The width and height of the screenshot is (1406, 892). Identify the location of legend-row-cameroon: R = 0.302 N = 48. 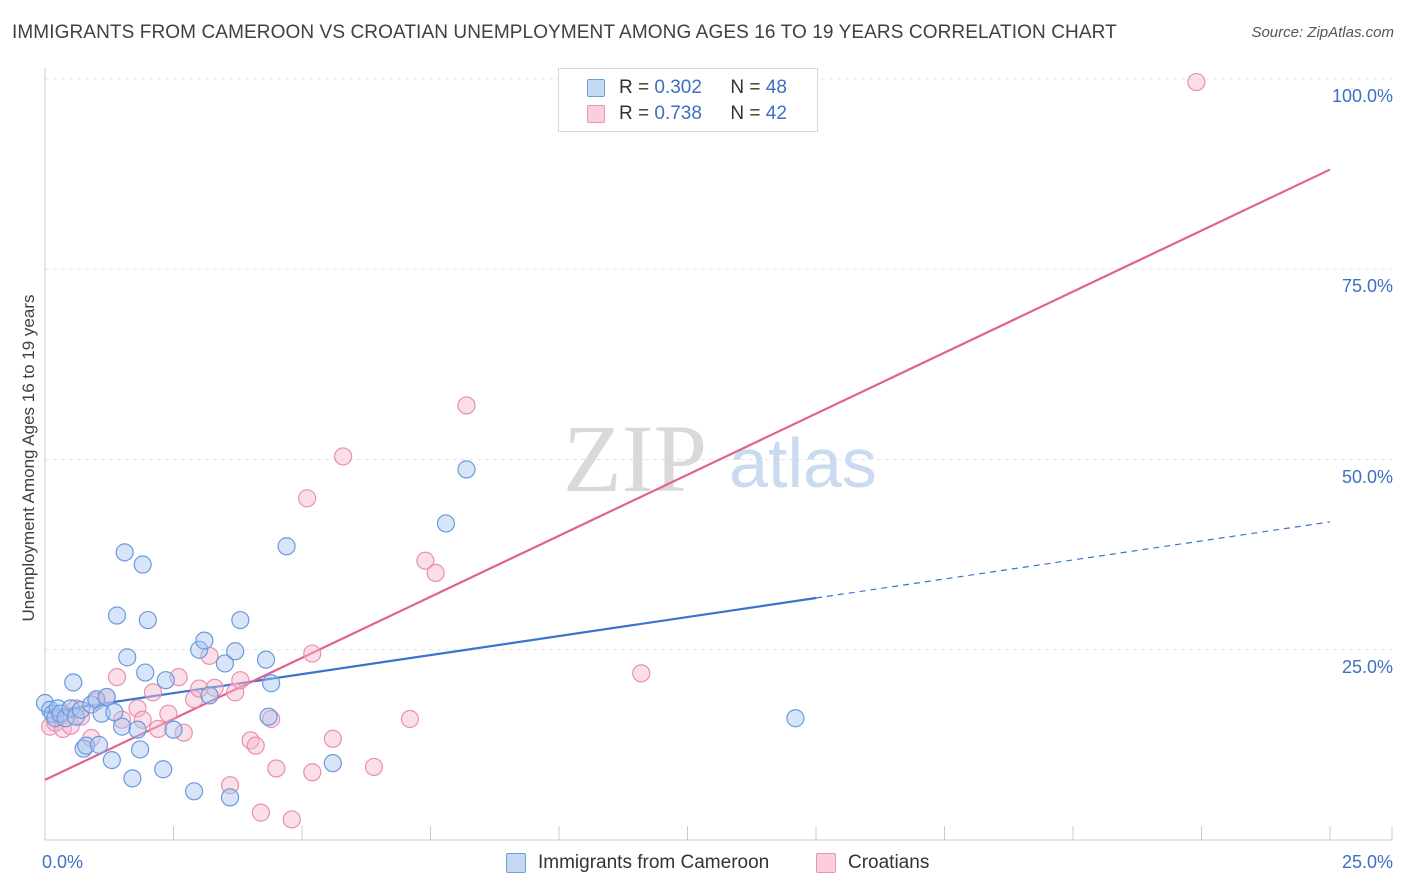
(687, 88).